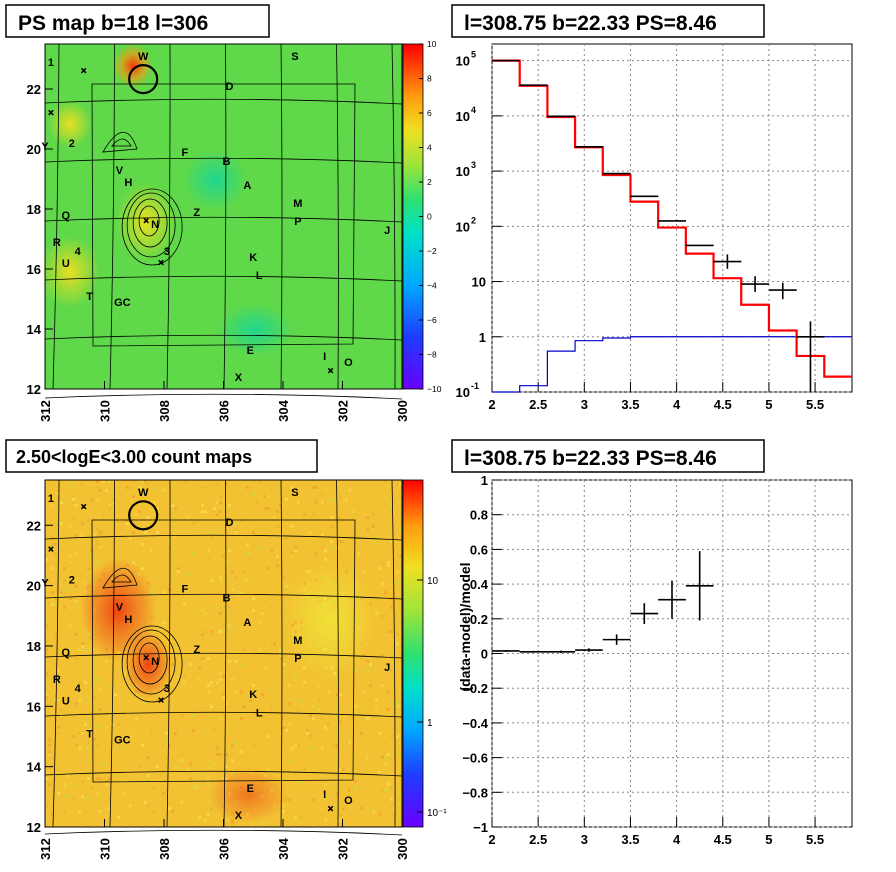 Image resolution: width=896 pixels, height=872 pixels. I want to click on ps-map-cold-region, so click(215, 180).